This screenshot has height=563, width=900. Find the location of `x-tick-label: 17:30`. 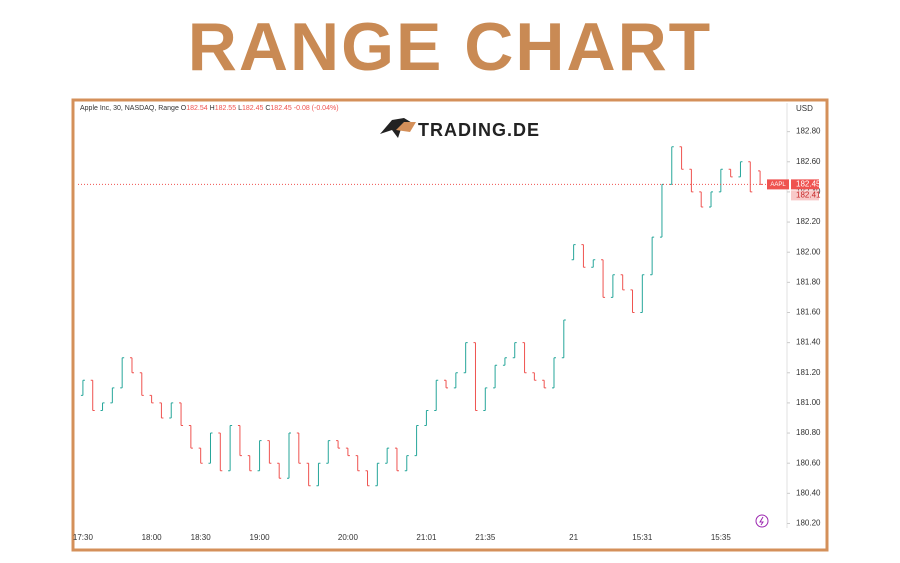

x-tick-label: 17:30 is located at coordinates (83, 537).